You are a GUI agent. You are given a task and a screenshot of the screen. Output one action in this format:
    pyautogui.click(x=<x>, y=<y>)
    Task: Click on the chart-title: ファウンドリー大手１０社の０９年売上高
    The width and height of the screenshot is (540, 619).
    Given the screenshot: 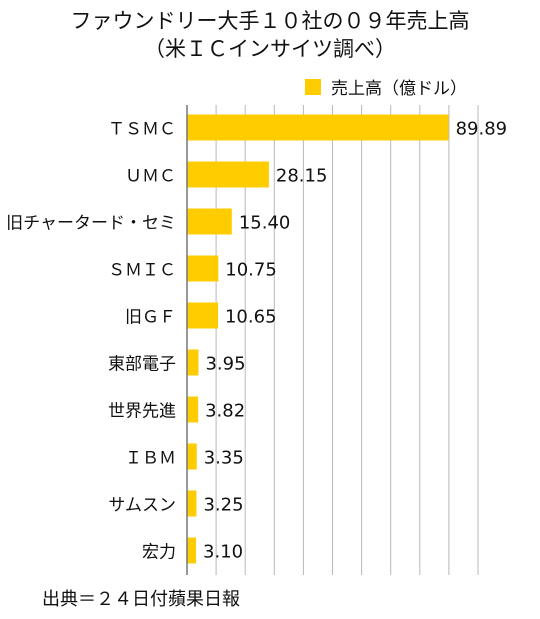 What is the action you would take?
    pyautogui.click(x=270, y=21)
    